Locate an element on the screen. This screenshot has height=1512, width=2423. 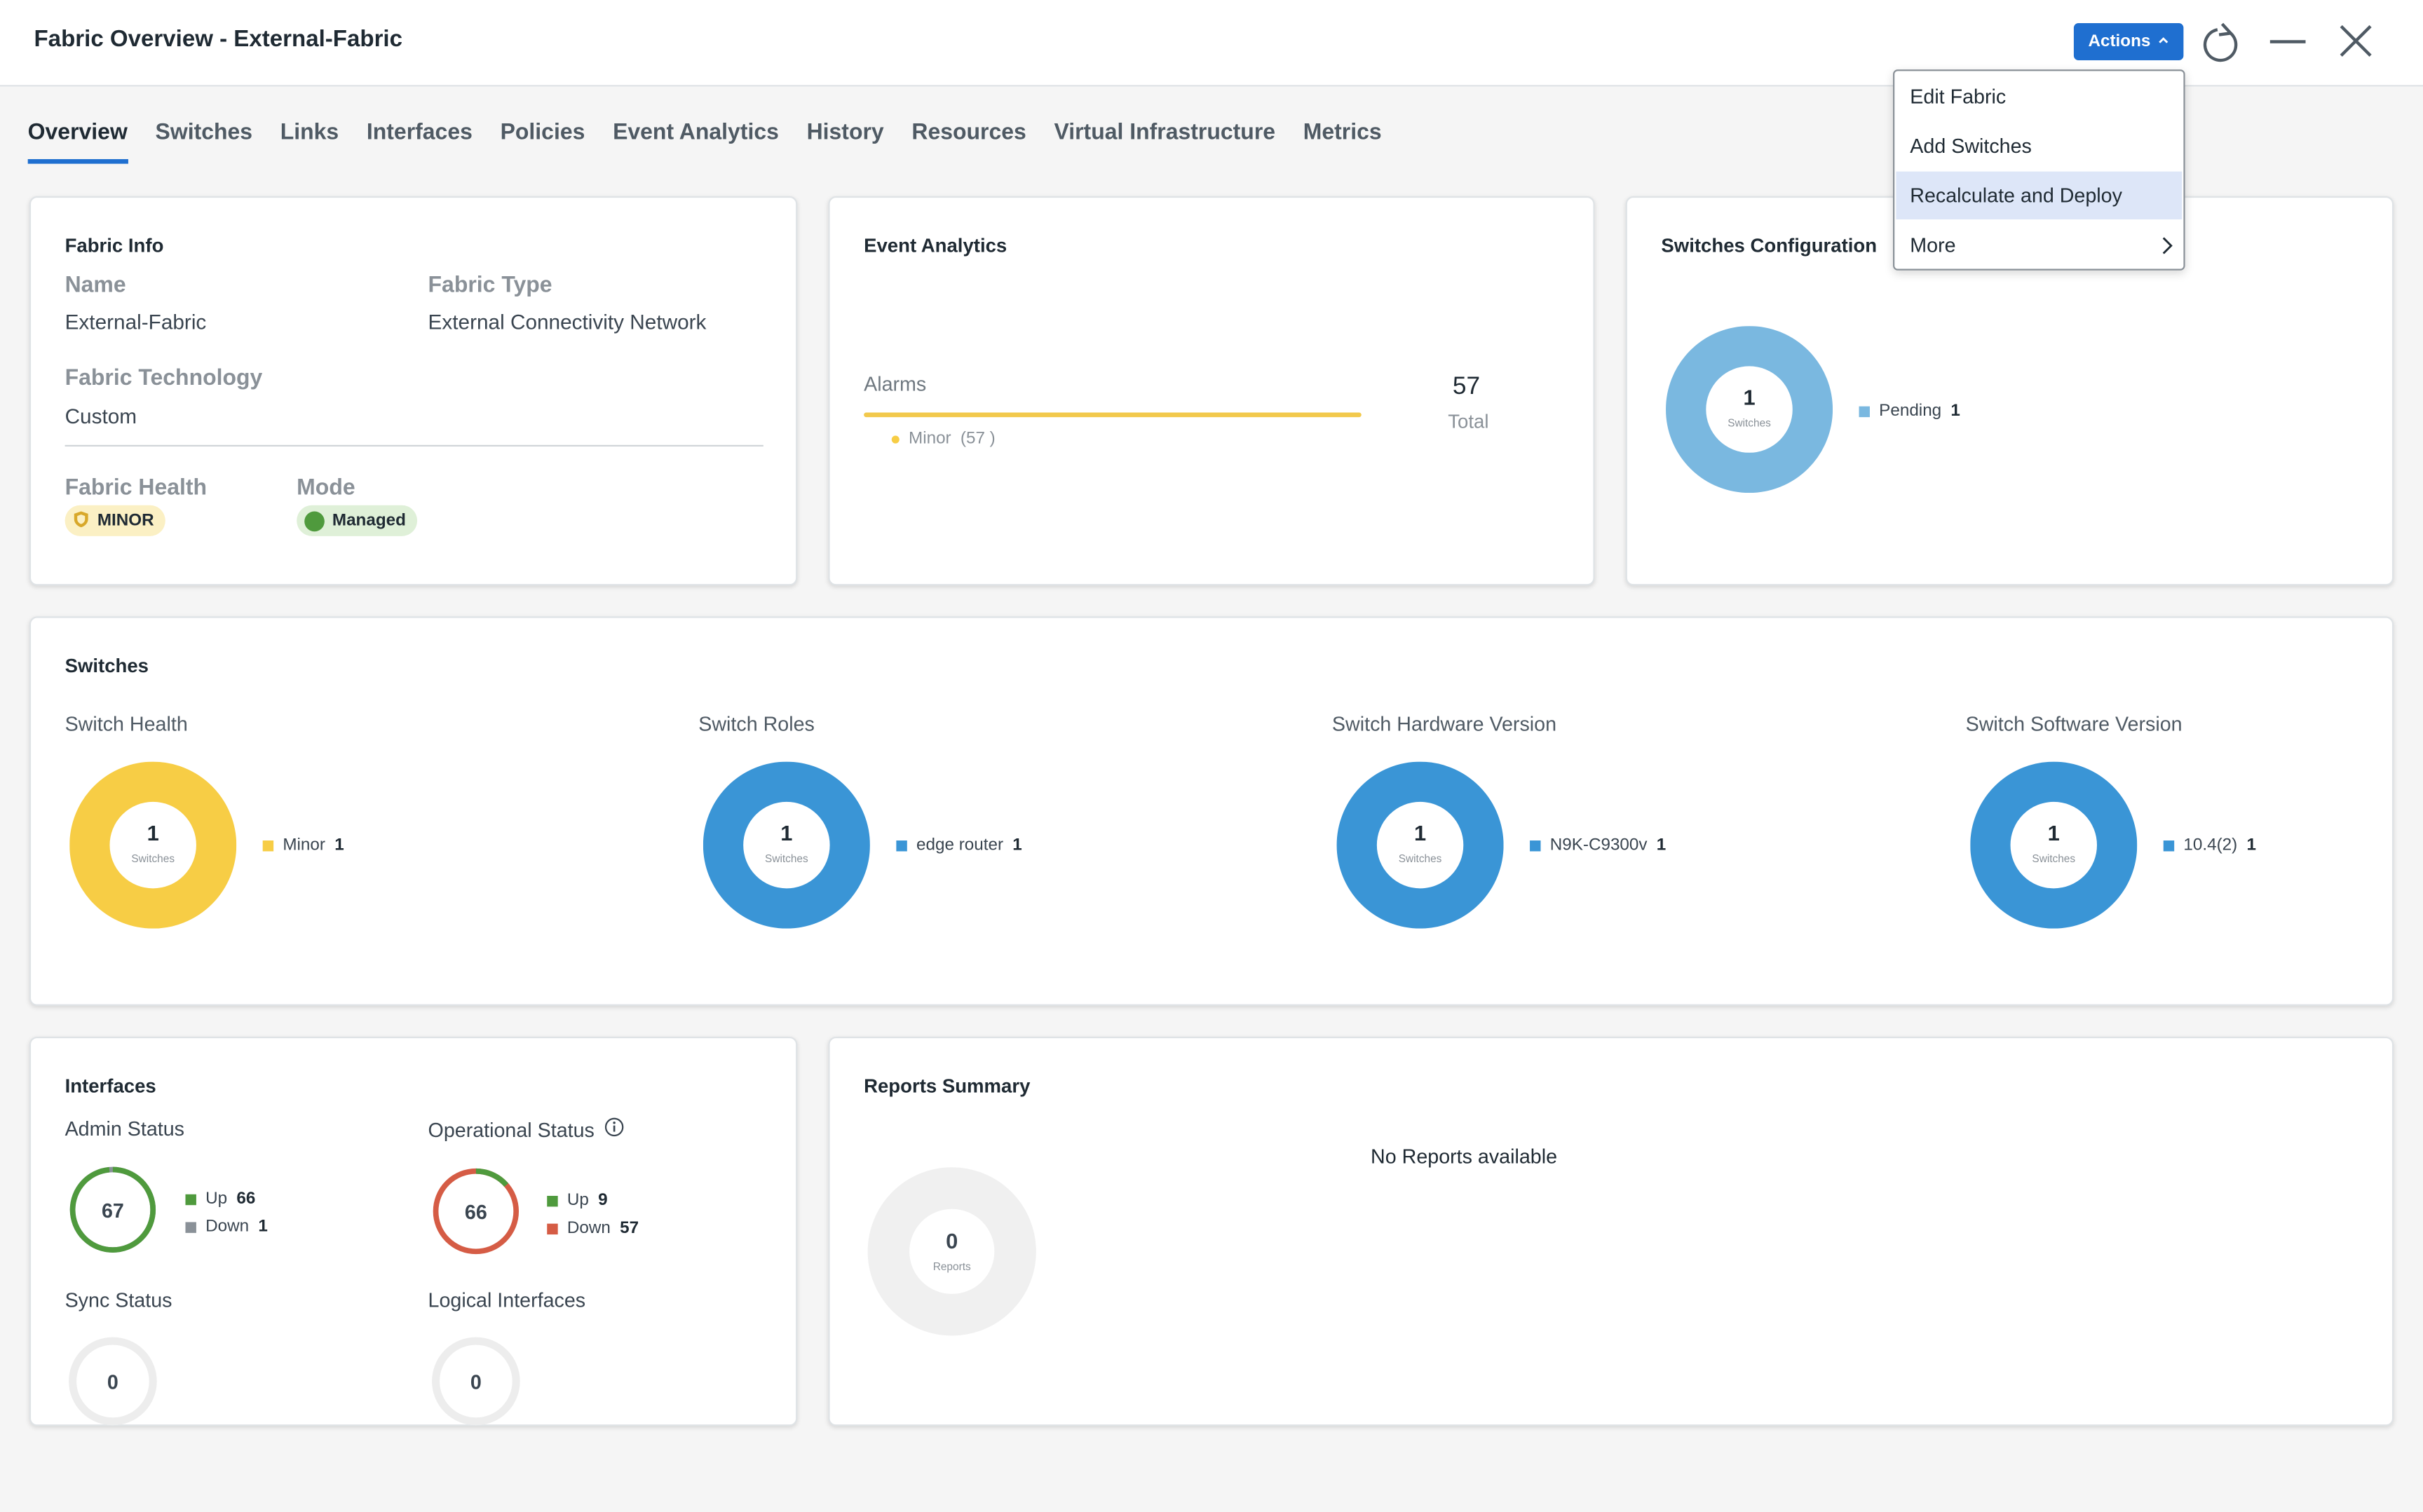
donut-center-value: 67 is located at coordinates (113, 1211).